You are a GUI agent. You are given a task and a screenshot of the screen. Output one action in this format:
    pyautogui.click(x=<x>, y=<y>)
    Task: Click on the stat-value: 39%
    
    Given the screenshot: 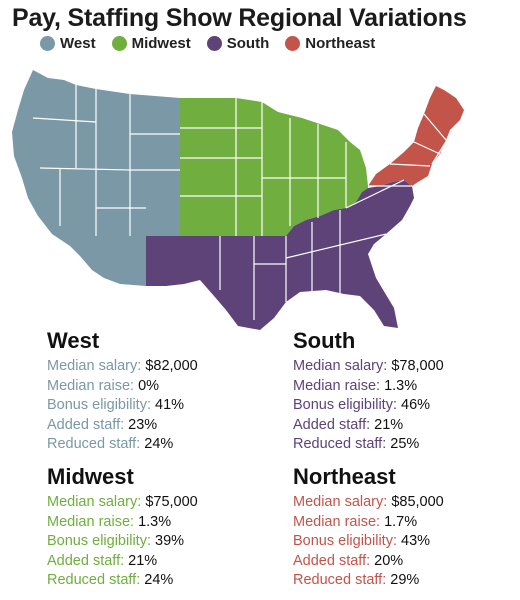 What is the action you would take?
    pyautogui.click(x=170, y=541)
    